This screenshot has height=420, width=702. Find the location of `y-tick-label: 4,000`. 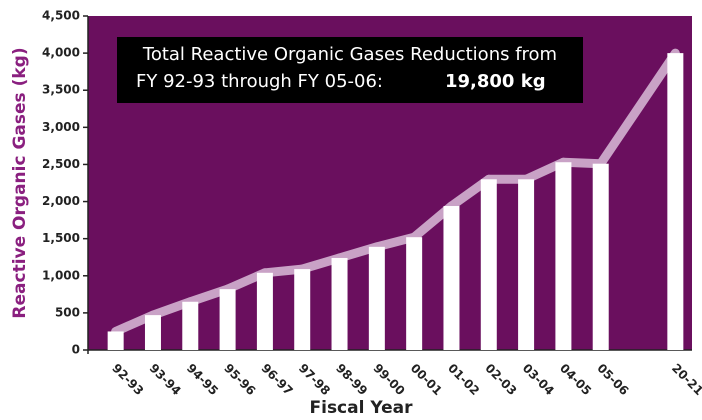

y-tick-label: 4,000 is located at coordinates (61, 53).